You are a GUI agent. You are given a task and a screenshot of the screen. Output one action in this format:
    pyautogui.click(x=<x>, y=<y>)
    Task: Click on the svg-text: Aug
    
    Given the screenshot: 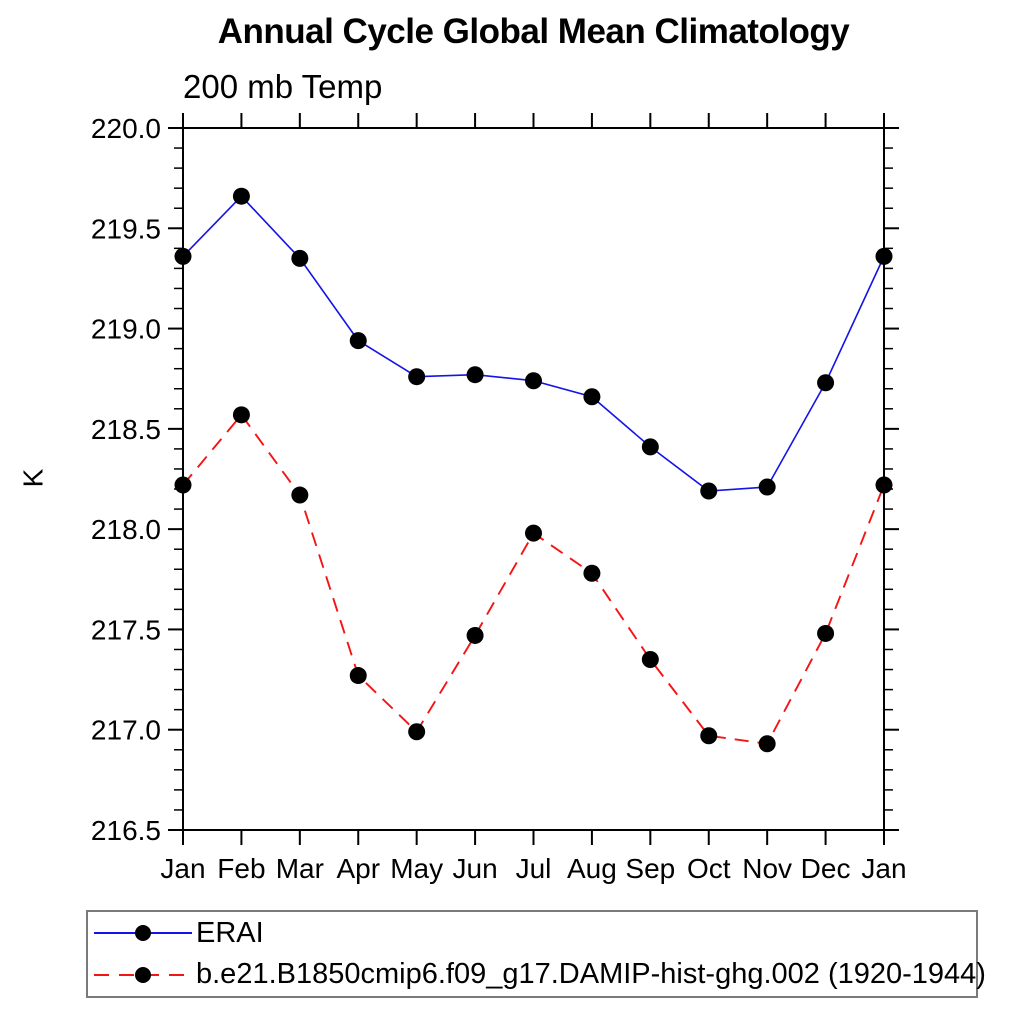 What is the action you would take?
    pyautogui.click(x=592, y=868)
    